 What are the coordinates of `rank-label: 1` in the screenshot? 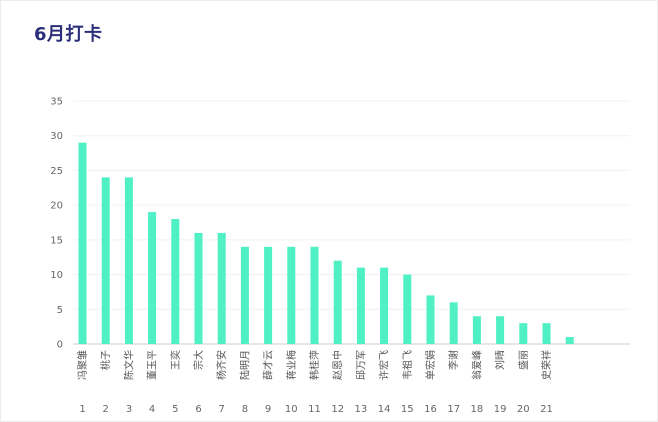 It's located at (82, 409).